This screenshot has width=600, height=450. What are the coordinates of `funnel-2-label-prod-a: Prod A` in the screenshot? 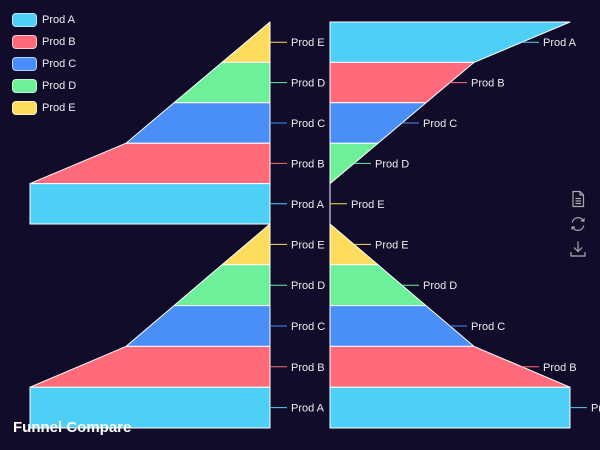 It's located at (308, 409).